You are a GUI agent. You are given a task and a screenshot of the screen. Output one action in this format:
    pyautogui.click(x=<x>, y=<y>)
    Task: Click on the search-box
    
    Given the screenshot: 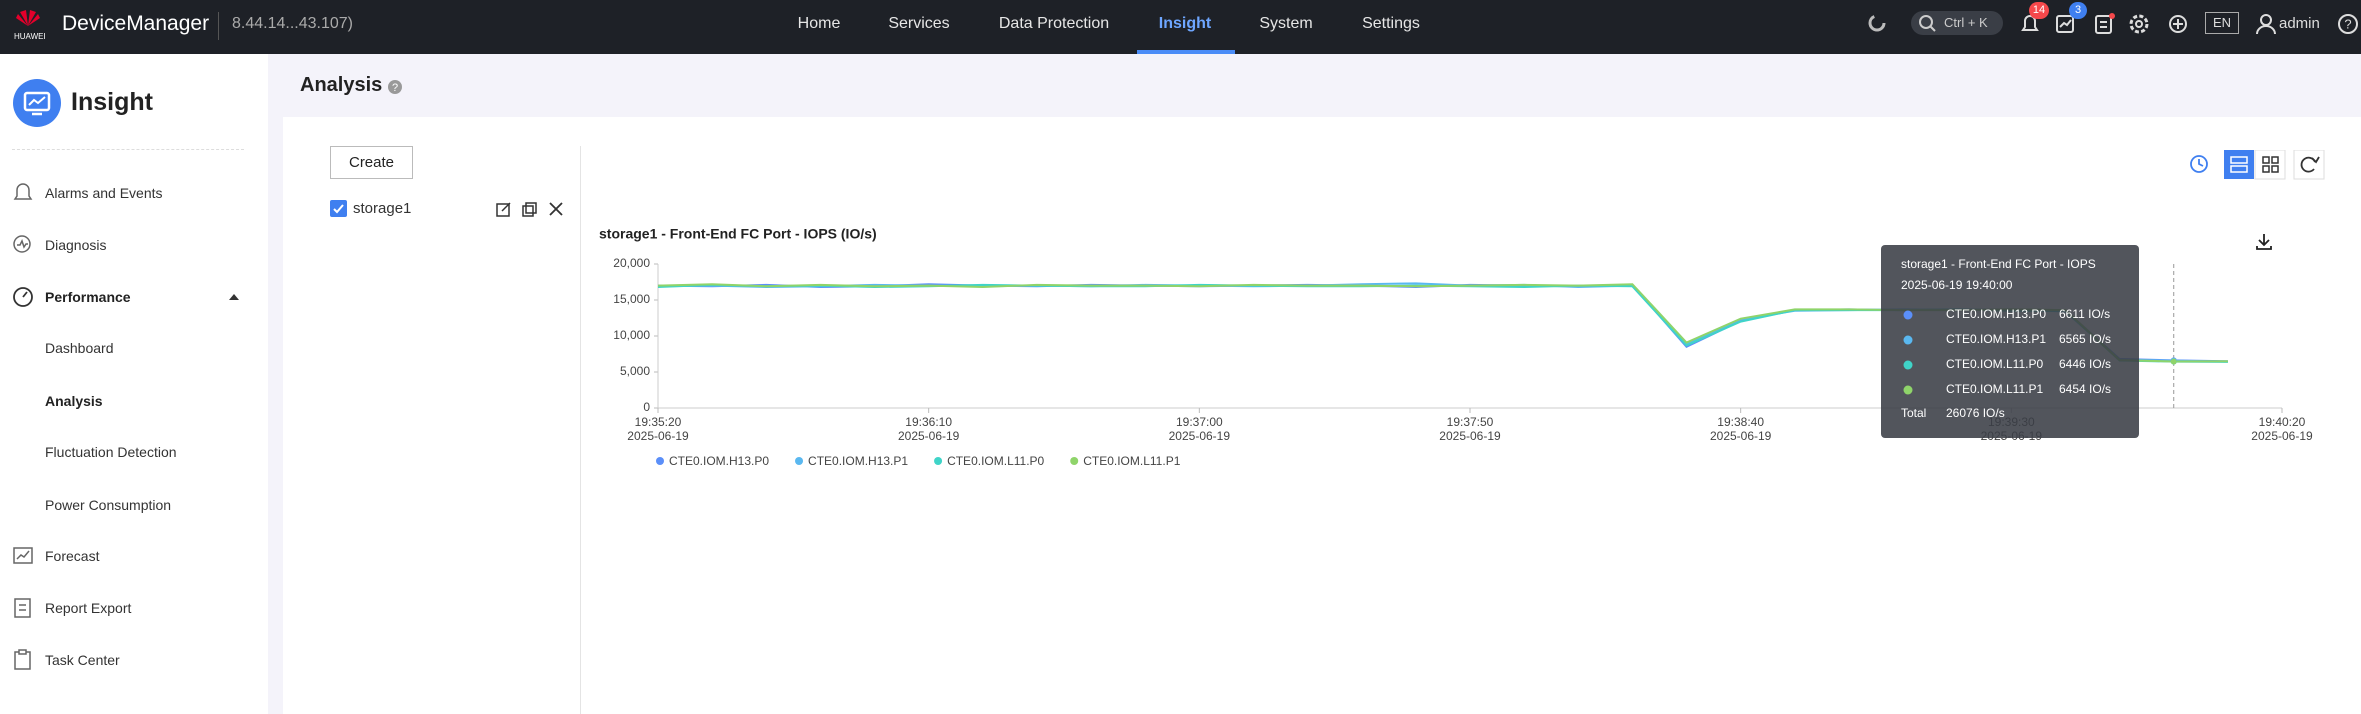 What is the action you would take?
    pyautogui.click(x=1957, y=23)
    